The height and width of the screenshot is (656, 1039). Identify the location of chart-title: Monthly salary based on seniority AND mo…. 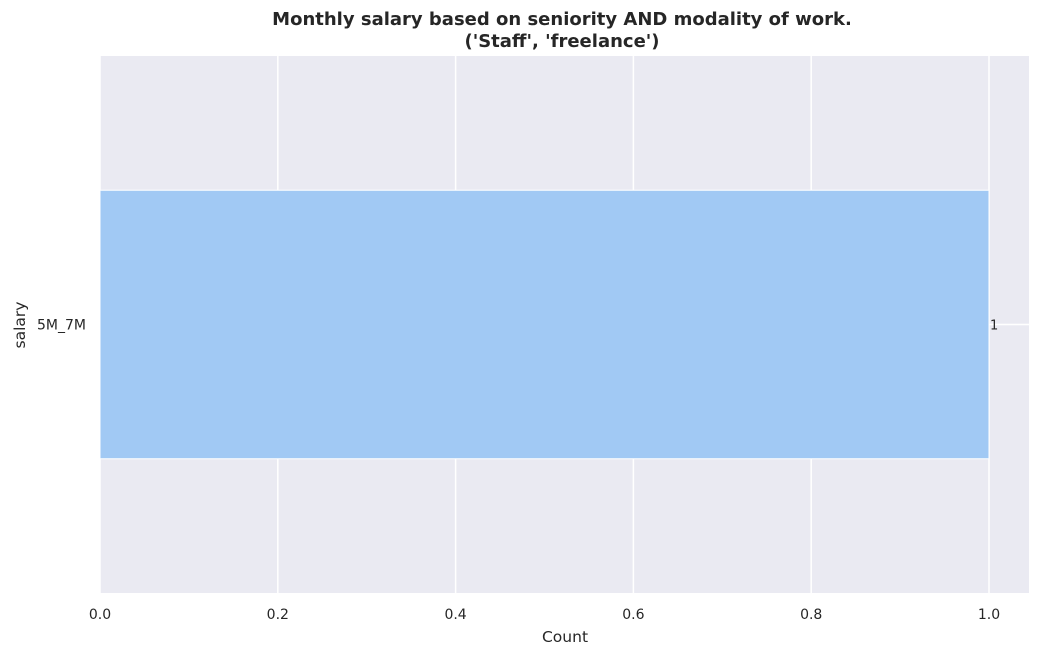
(562, 19).